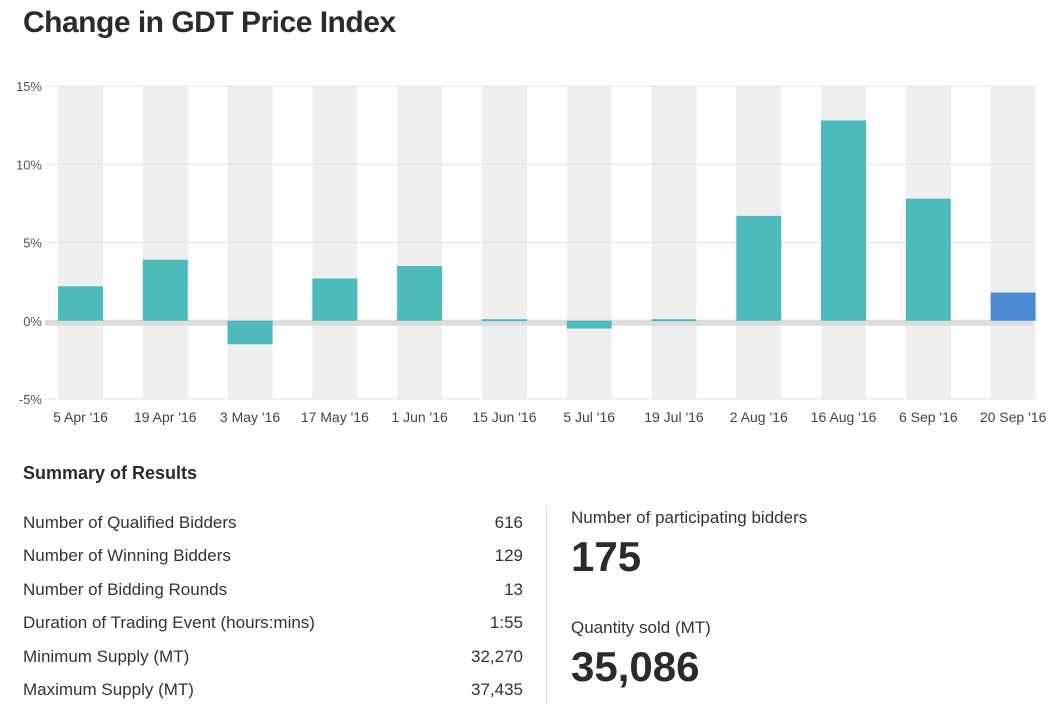 Image resolution: width=1050 pixels, height=715 pixels. What do you see at coordinates (209, 22) in the screenshot?
I see `page-title: Change in GDT Price Index` at bounding box center [209, 22].